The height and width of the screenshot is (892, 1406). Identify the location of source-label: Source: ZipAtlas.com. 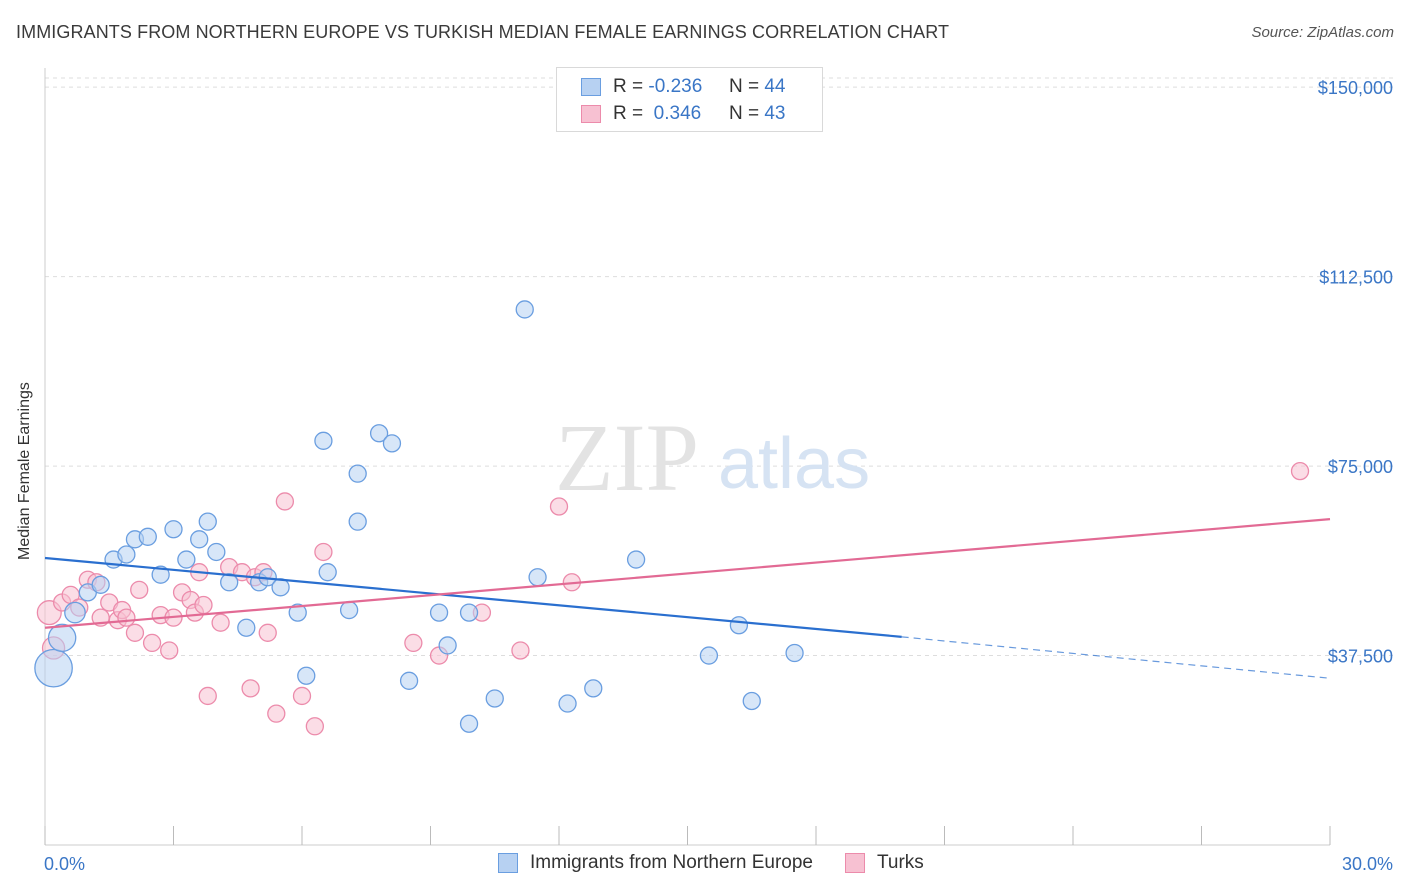
(1322, 32).